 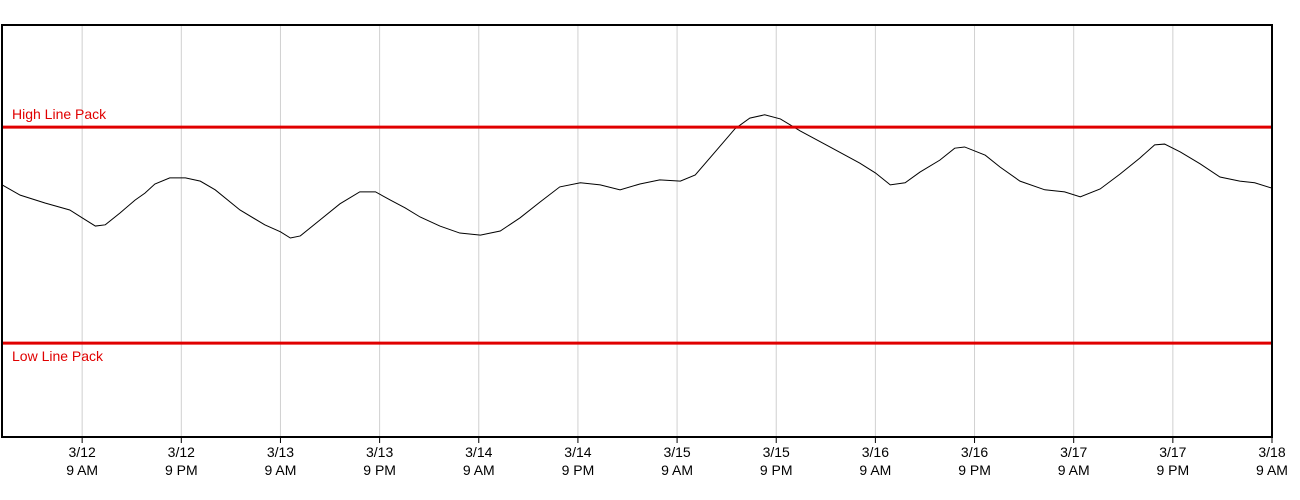 I want to click on x-tick-label: 3/14 9 AM, so click(x=479, y=461).